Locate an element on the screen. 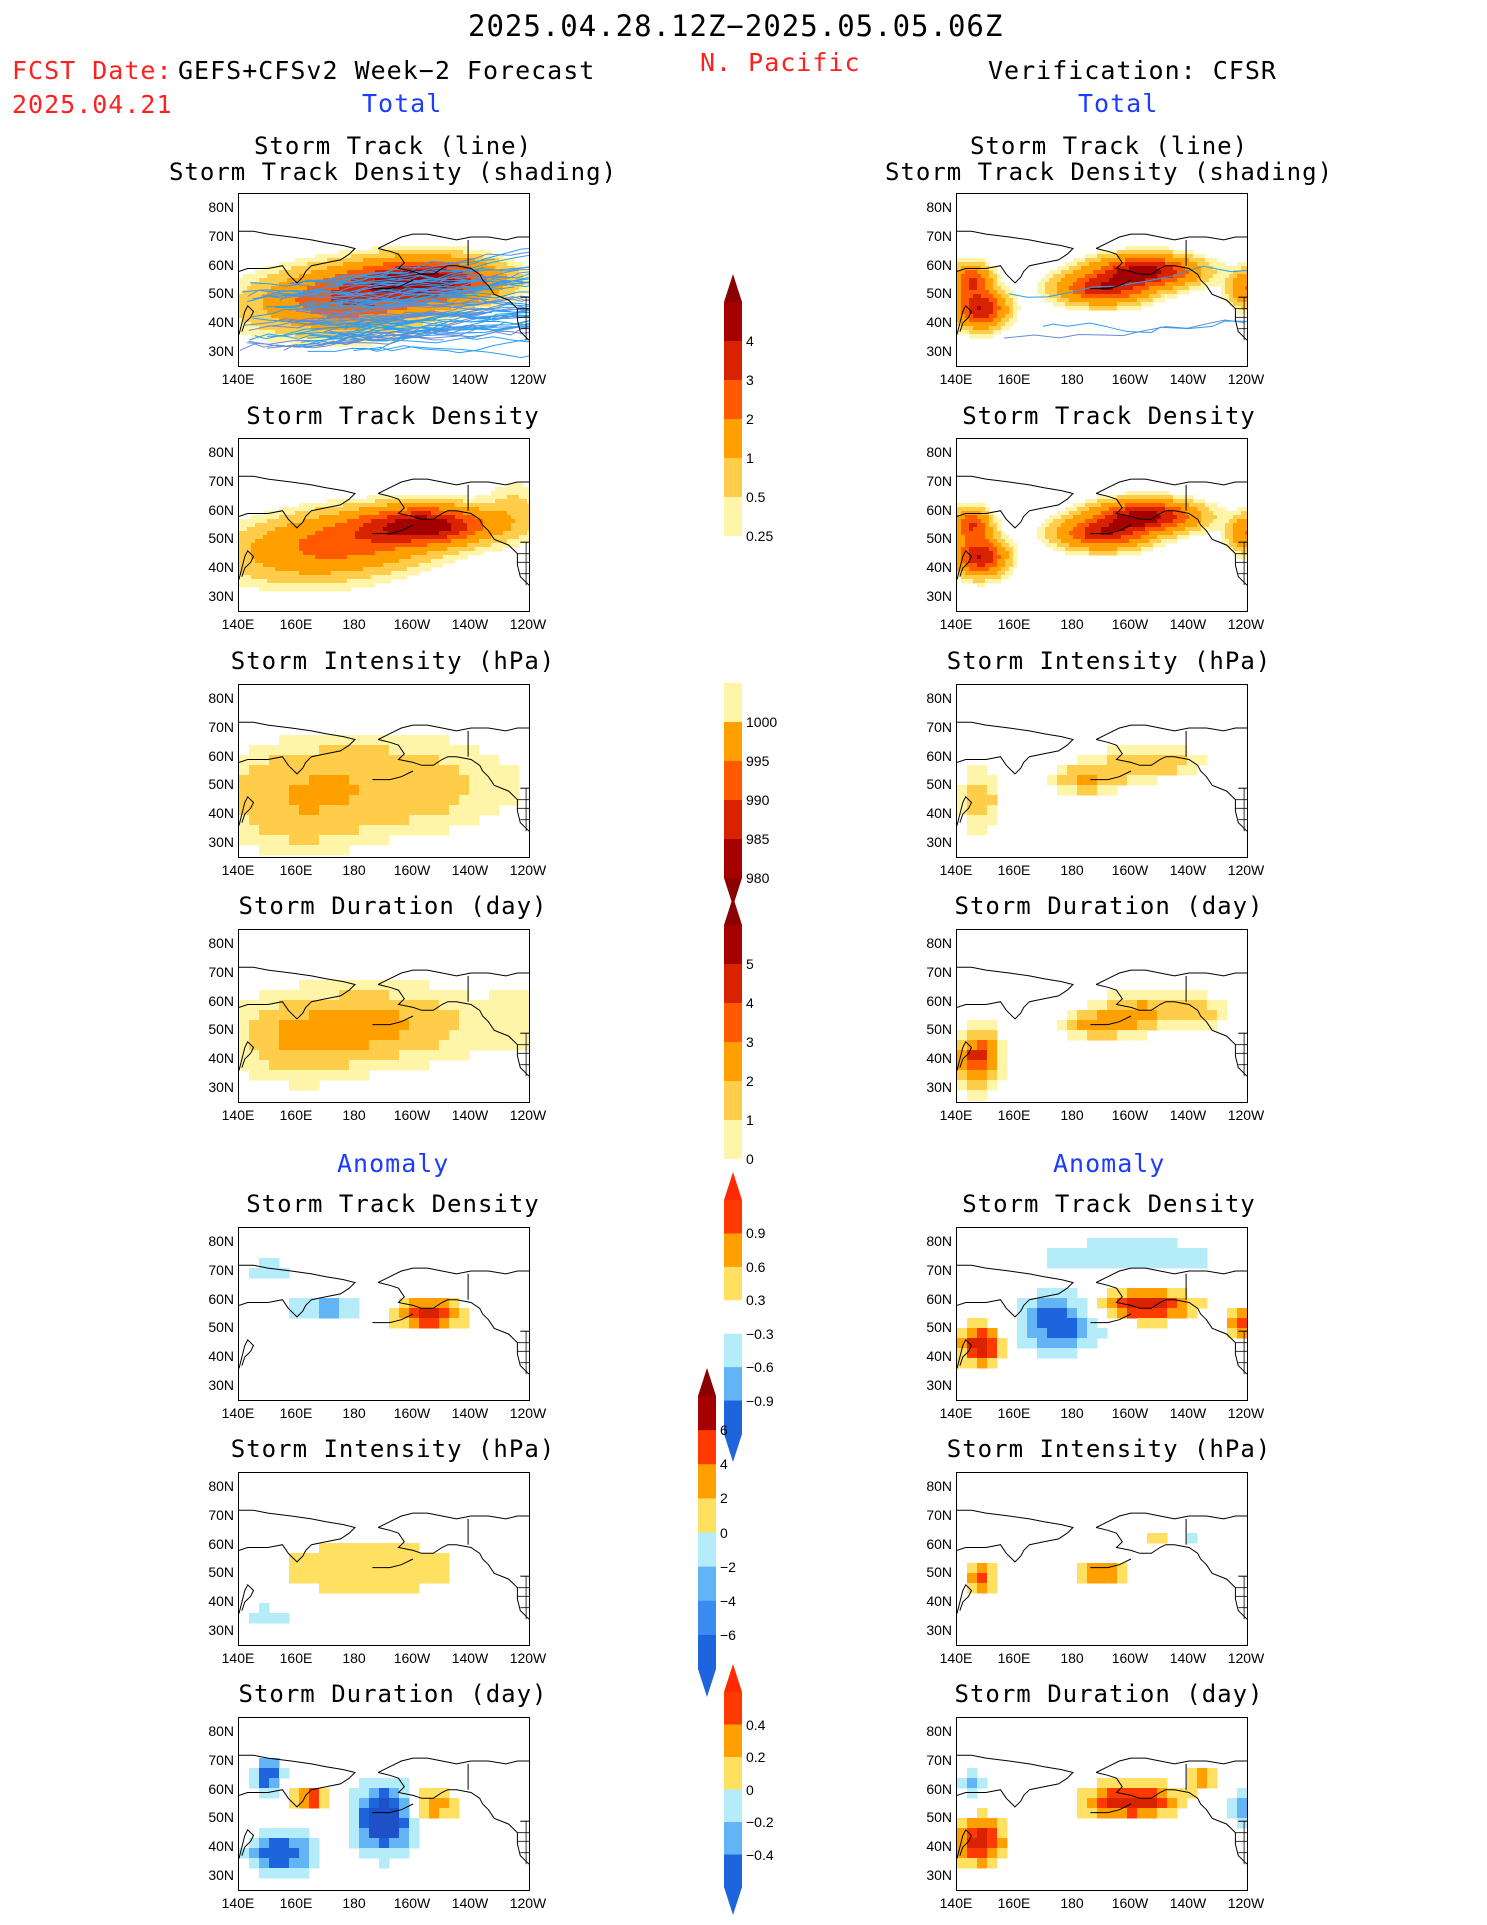  title-intensity-right: Storm Intensity (hPa) is located at coordinates (1109, 661).